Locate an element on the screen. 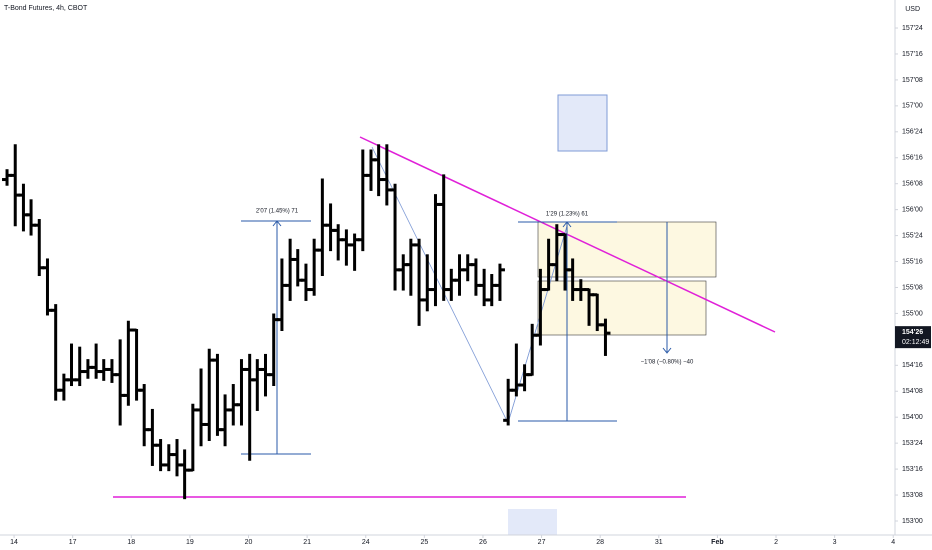  measure-label: 2'07 (1.45%) 71 is located at coordinates (277, 212).